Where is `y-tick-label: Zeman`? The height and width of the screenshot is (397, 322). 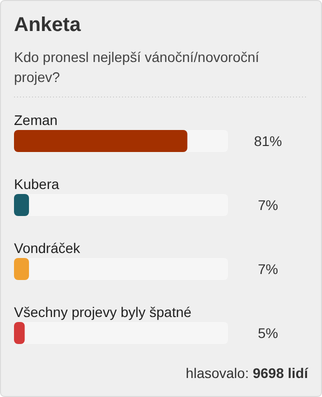 y-tick-label: Zeman is located at coordinates (36, 120).